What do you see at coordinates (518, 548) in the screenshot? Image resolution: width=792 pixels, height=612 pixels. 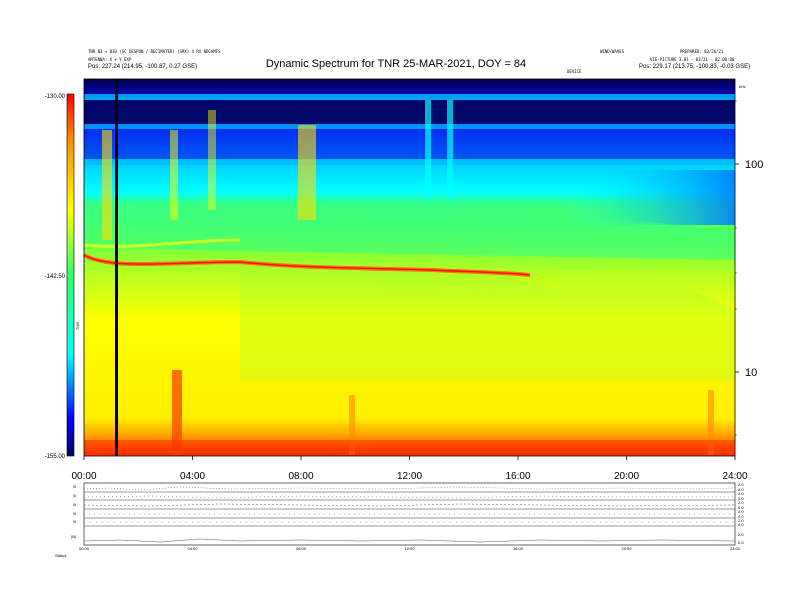 I see `panel-x-tick: 16:00` at bounding box center [518, 548].